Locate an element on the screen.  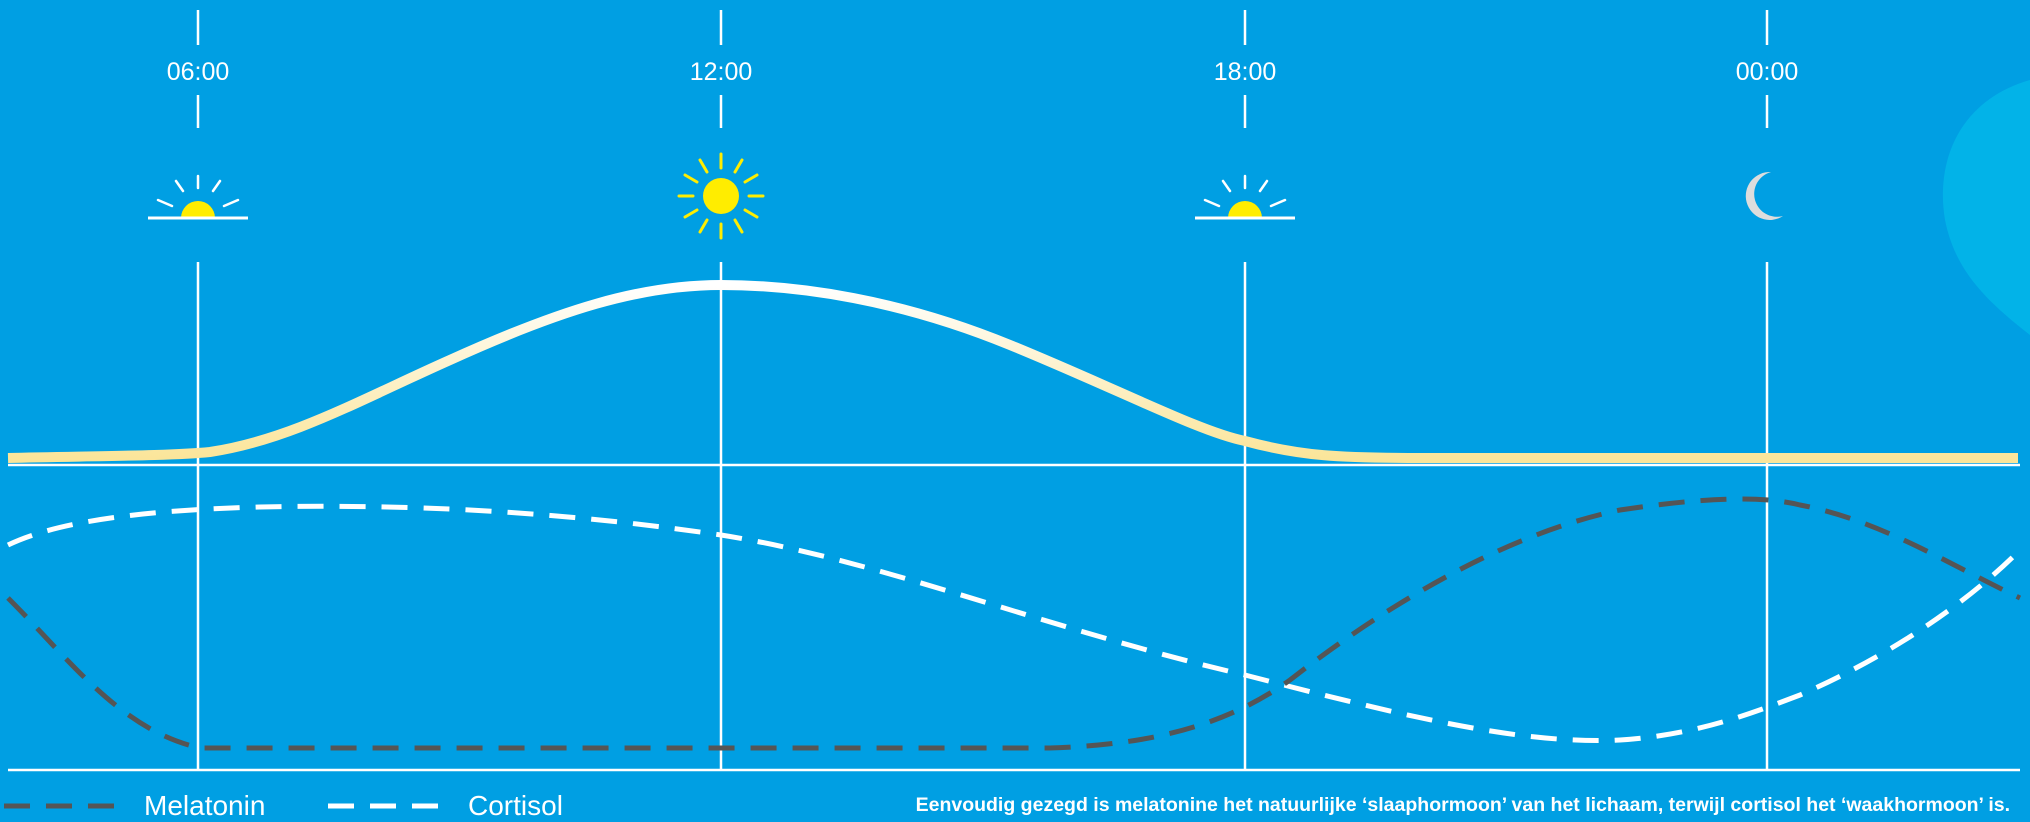
moon-icon is located at coordinates (1764, 195).